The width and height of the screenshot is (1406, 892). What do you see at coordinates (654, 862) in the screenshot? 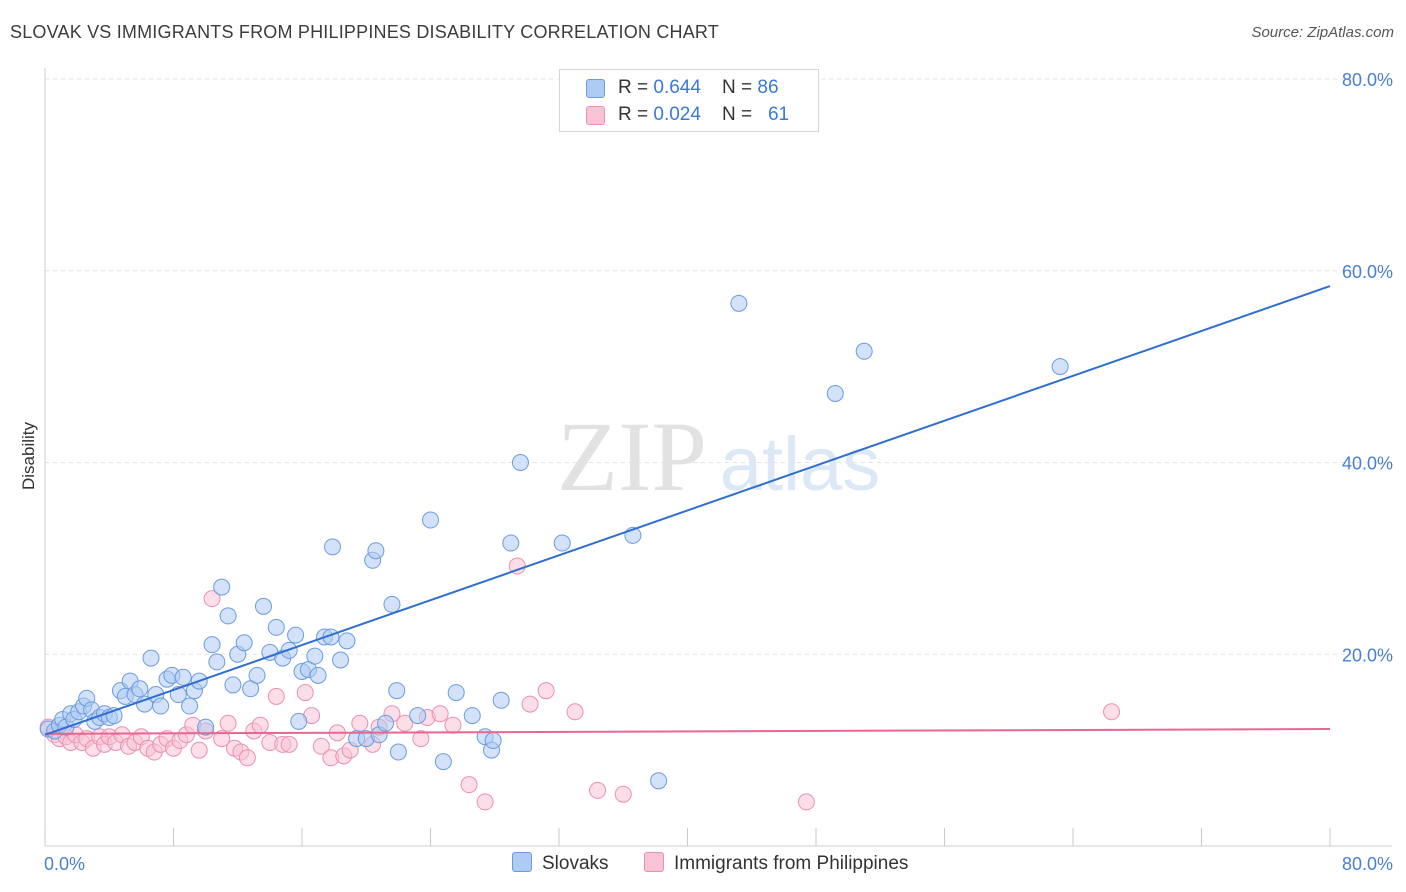
I see `bottom-legend-swatch-philippines` at bounding box center [654, 862].